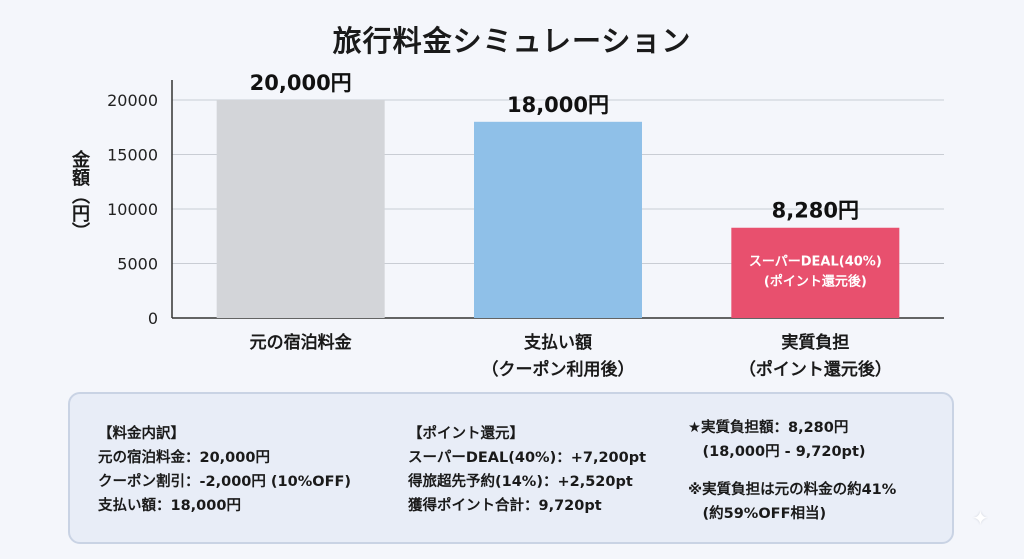  What do you see at coordinates (815, 369) in the screenshot?
I see `x-category-label: （ポイント還元後）` at bounding box center [815, 369].